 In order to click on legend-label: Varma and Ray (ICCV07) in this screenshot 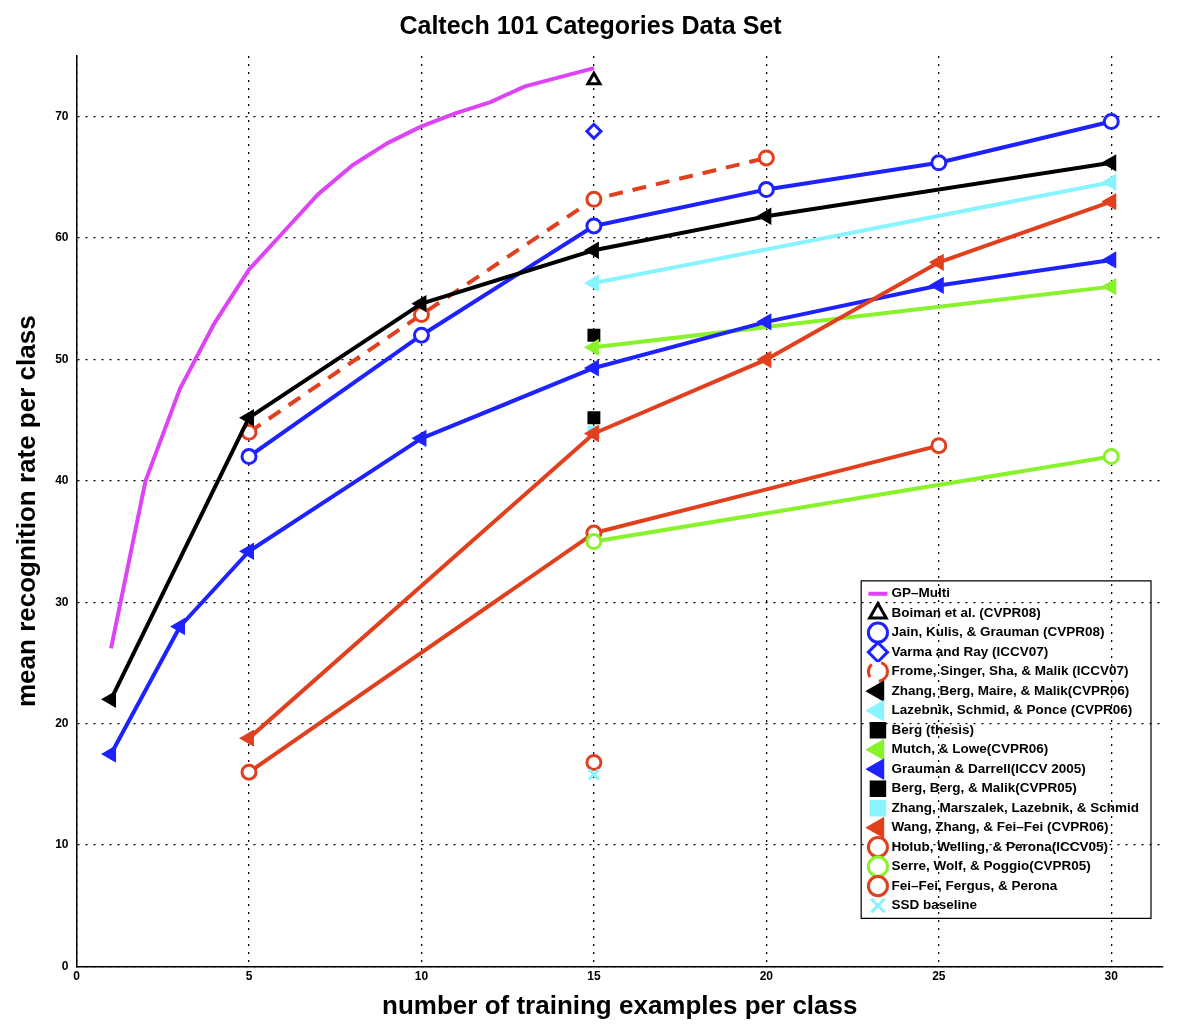, I will do `click(970, 651)`.